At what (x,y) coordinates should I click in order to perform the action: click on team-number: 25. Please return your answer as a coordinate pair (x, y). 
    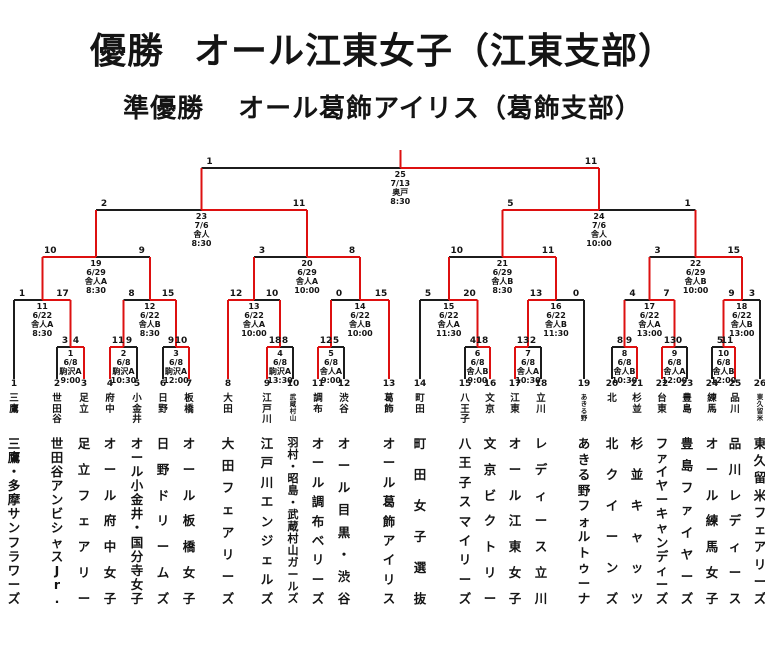
    Looking at the image, I should click on (735, 384).